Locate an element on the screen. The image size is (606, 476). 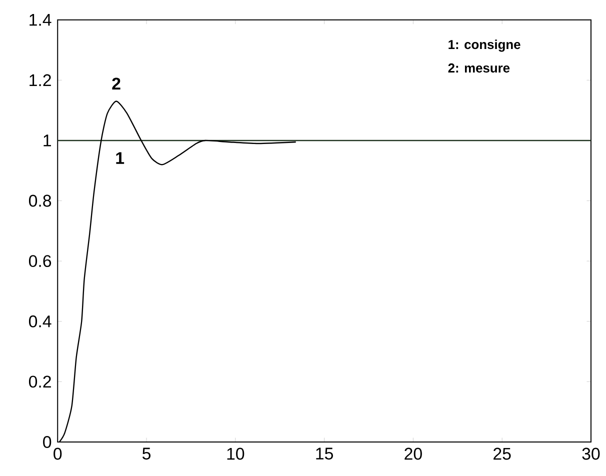
y-tick-label: 0 is located at coordinates (47, 442).